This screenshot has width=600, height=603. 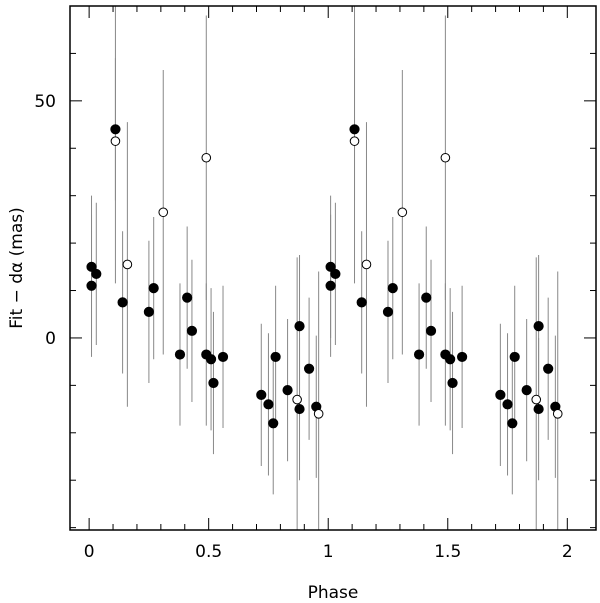 What do you see at coordinates (333, 593) in the screenshot?
I see `x-axis-label: Phase` at bounding box center [333, 593].